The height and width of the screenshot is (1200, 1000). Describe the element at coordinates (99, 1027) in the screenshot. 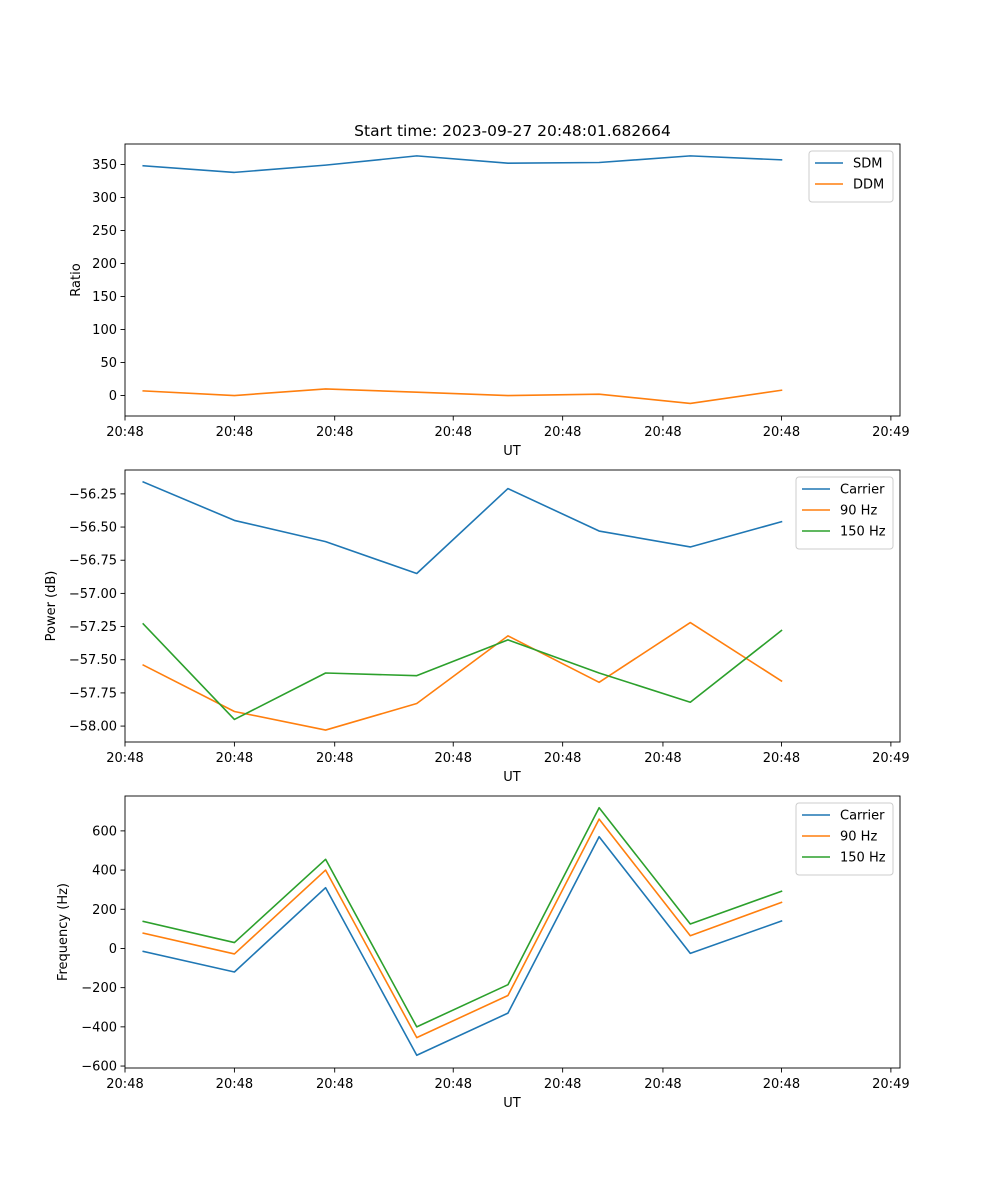

I see `y-tick-label: −400` at that location.